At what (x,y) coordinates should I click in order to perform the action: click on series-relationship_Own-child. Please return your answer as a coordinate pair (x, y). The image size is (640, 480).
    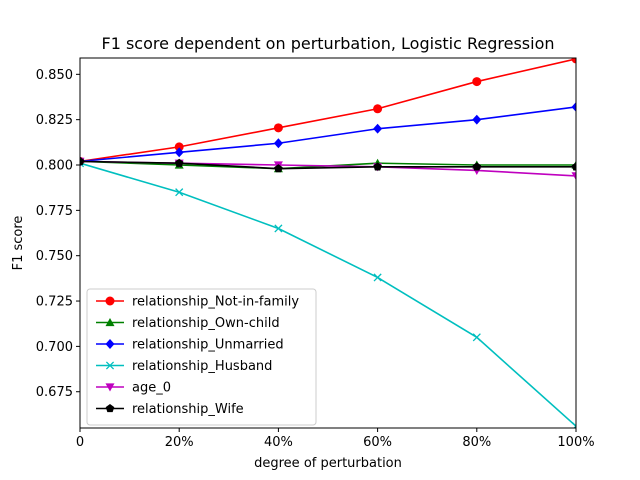
    Looking at the image, I should click on (328, 164).